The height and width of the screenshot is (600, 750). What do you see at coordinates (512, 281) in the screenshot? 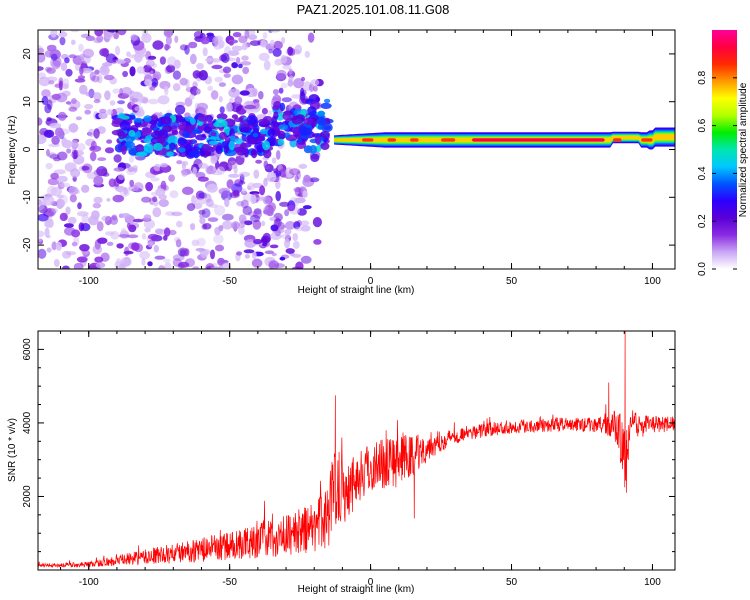
I see `x-tick-label: 50` at bounding box center [512, 281].